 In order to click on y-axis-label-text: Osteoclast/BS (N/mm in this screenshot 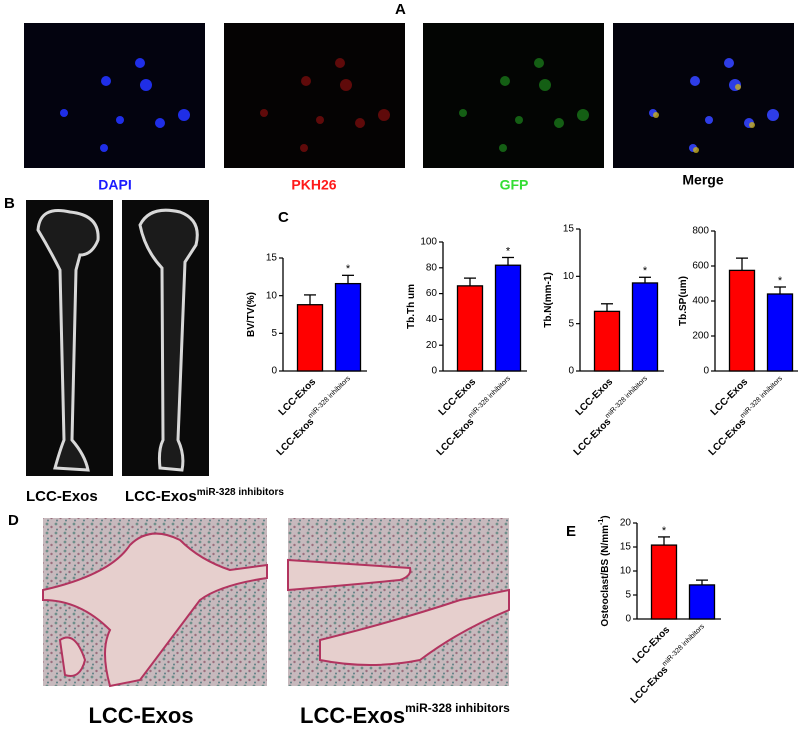, I will do `click(605, 576)`.